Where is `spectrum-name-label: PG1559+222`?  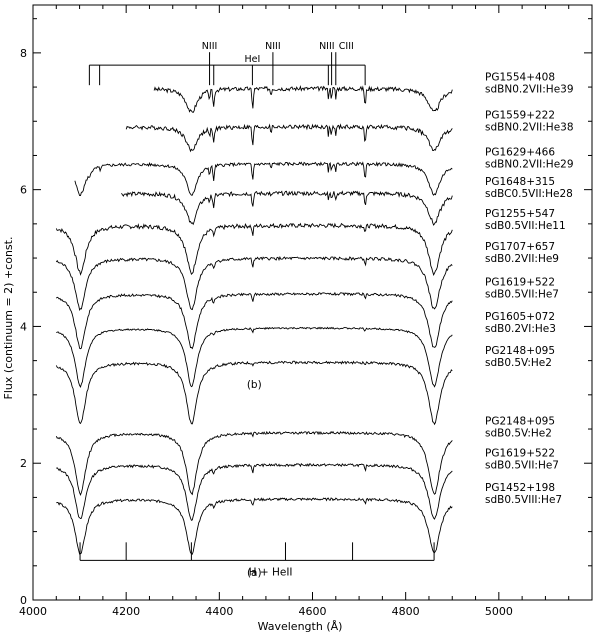
spectrum-name-label: PG1559+222 is located at coordinates (520, 116).